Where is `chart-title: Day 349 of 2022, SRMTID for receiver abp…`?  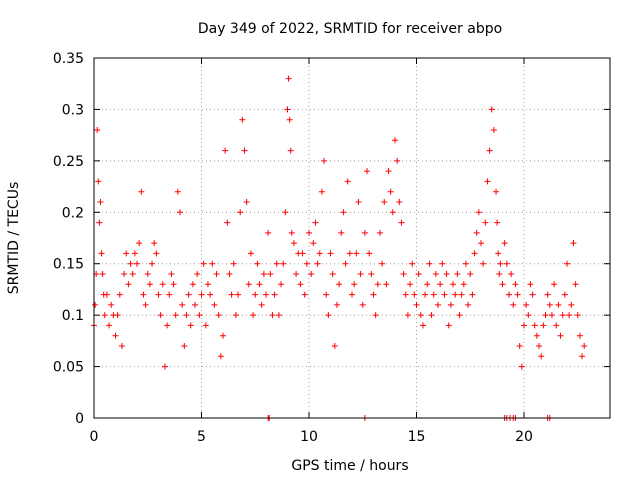
chart-title: Day 349 of 2022, SRMTID for receiver abp… is located at coordinates (350, 29).